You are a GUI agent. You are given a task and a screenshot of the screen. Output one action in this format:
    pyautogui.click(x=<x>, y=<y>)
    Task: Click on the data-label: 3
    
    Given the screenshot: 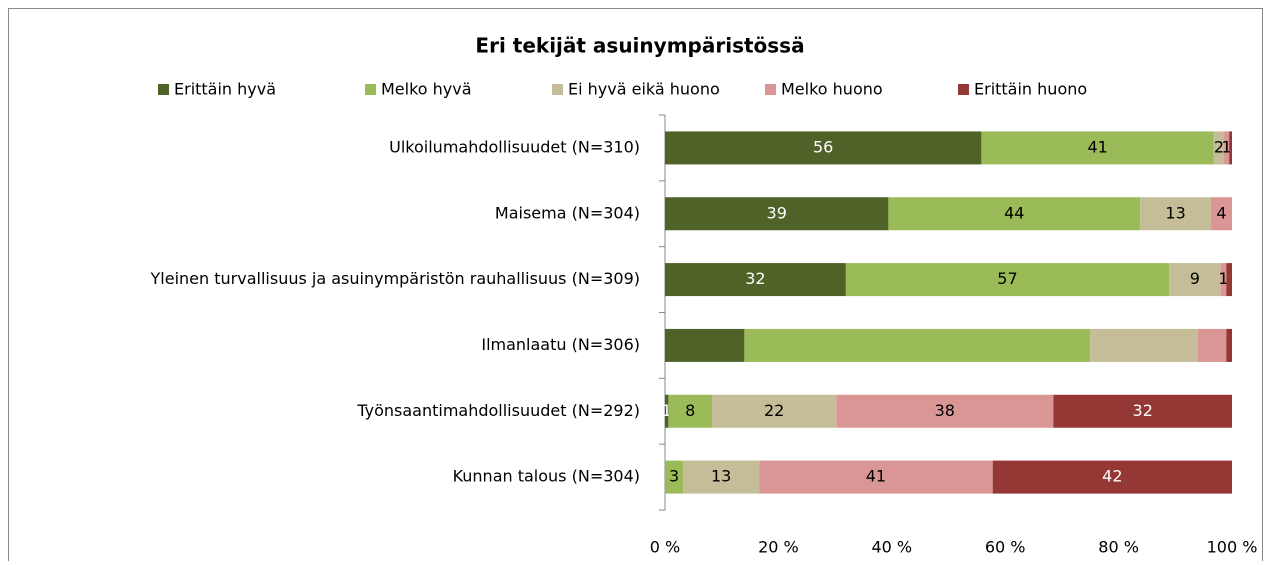 What is the action you would take?
    pyautogui.click(x=674, y=476)
    